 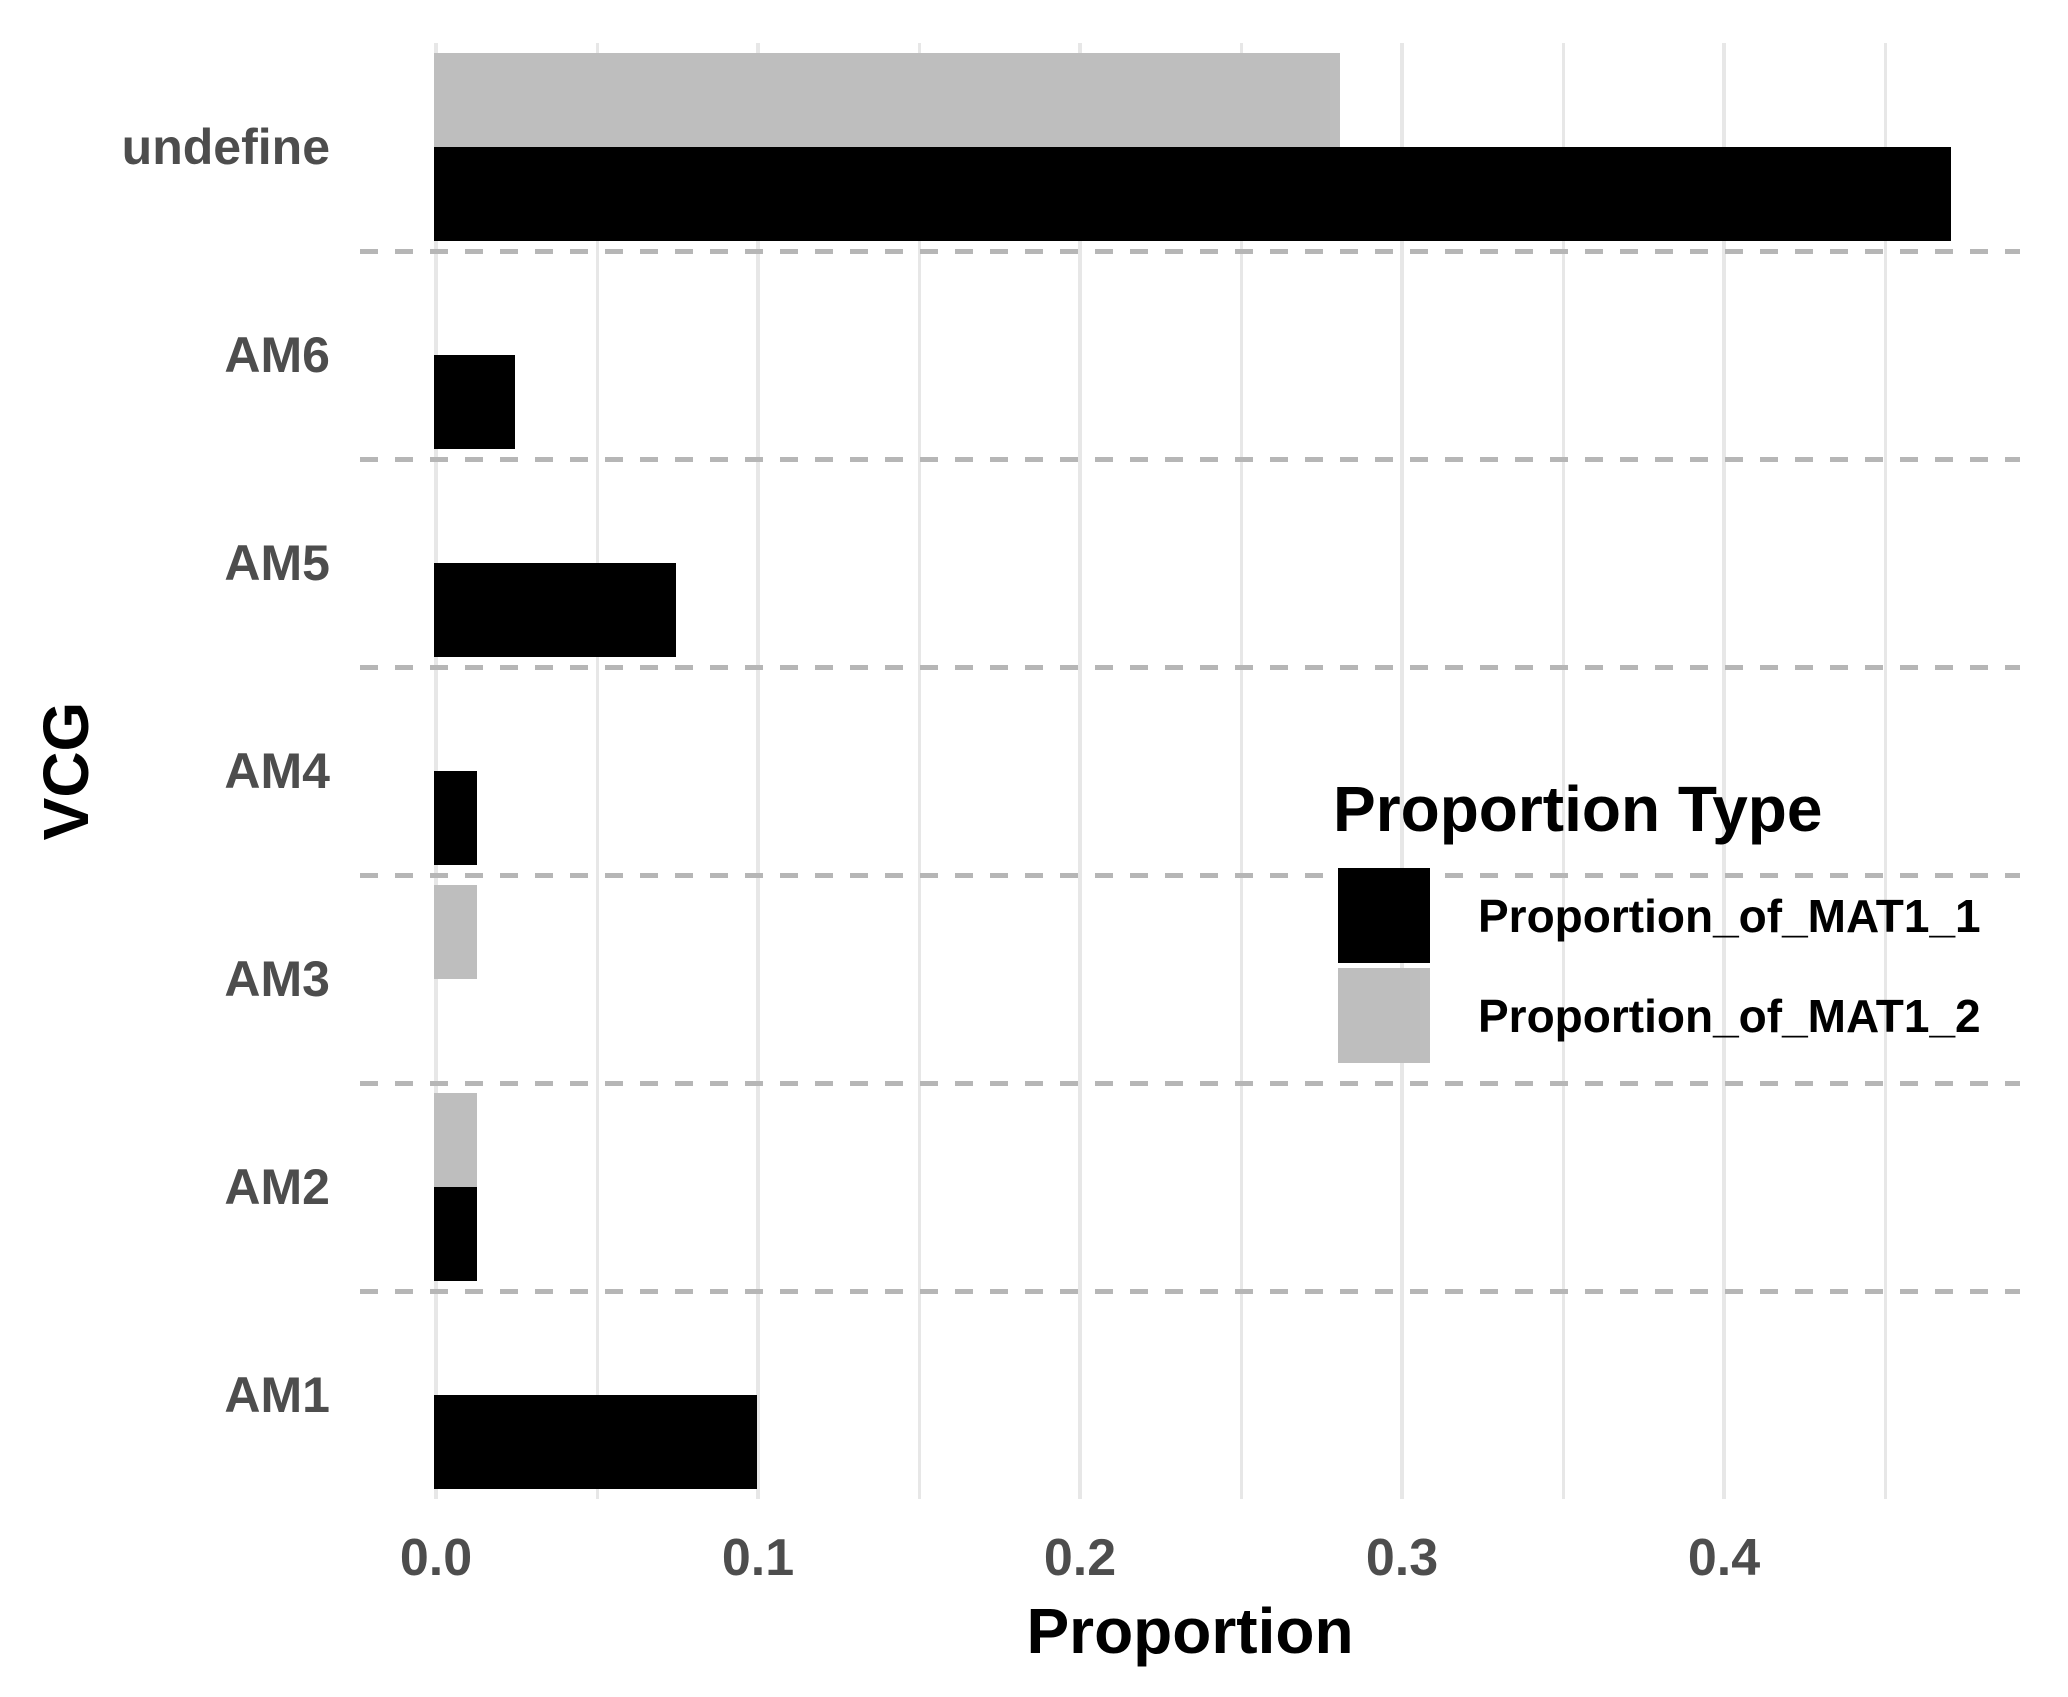 I want to click on legend-label: Proportion_of_MAT1_1, so click(x=1729, y=915).